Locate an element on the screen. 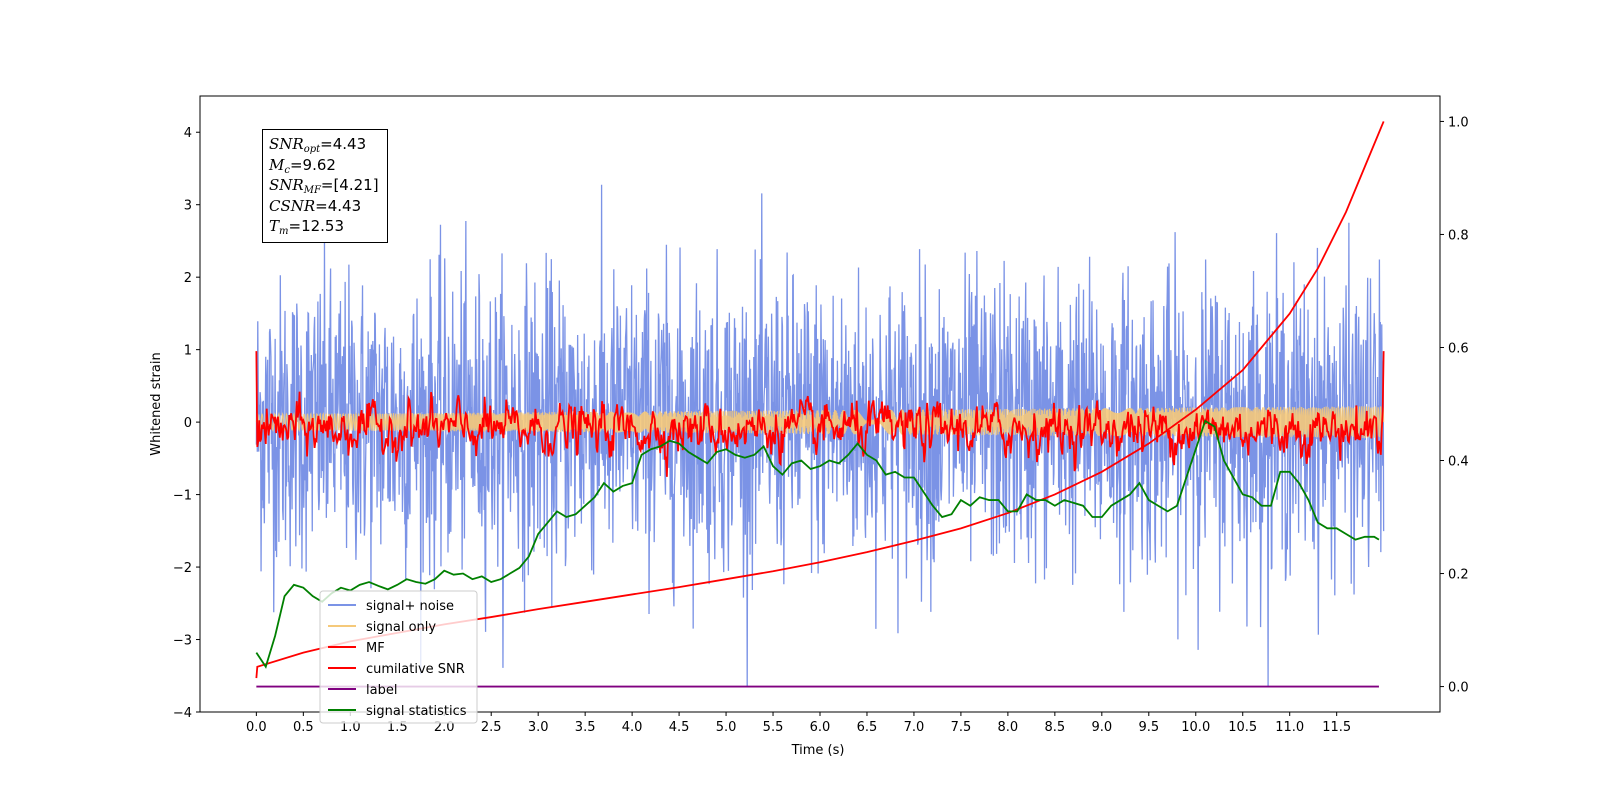 The width and height of the screenshot is (1600, 804). series-mf is located at coordinates (820, 414).